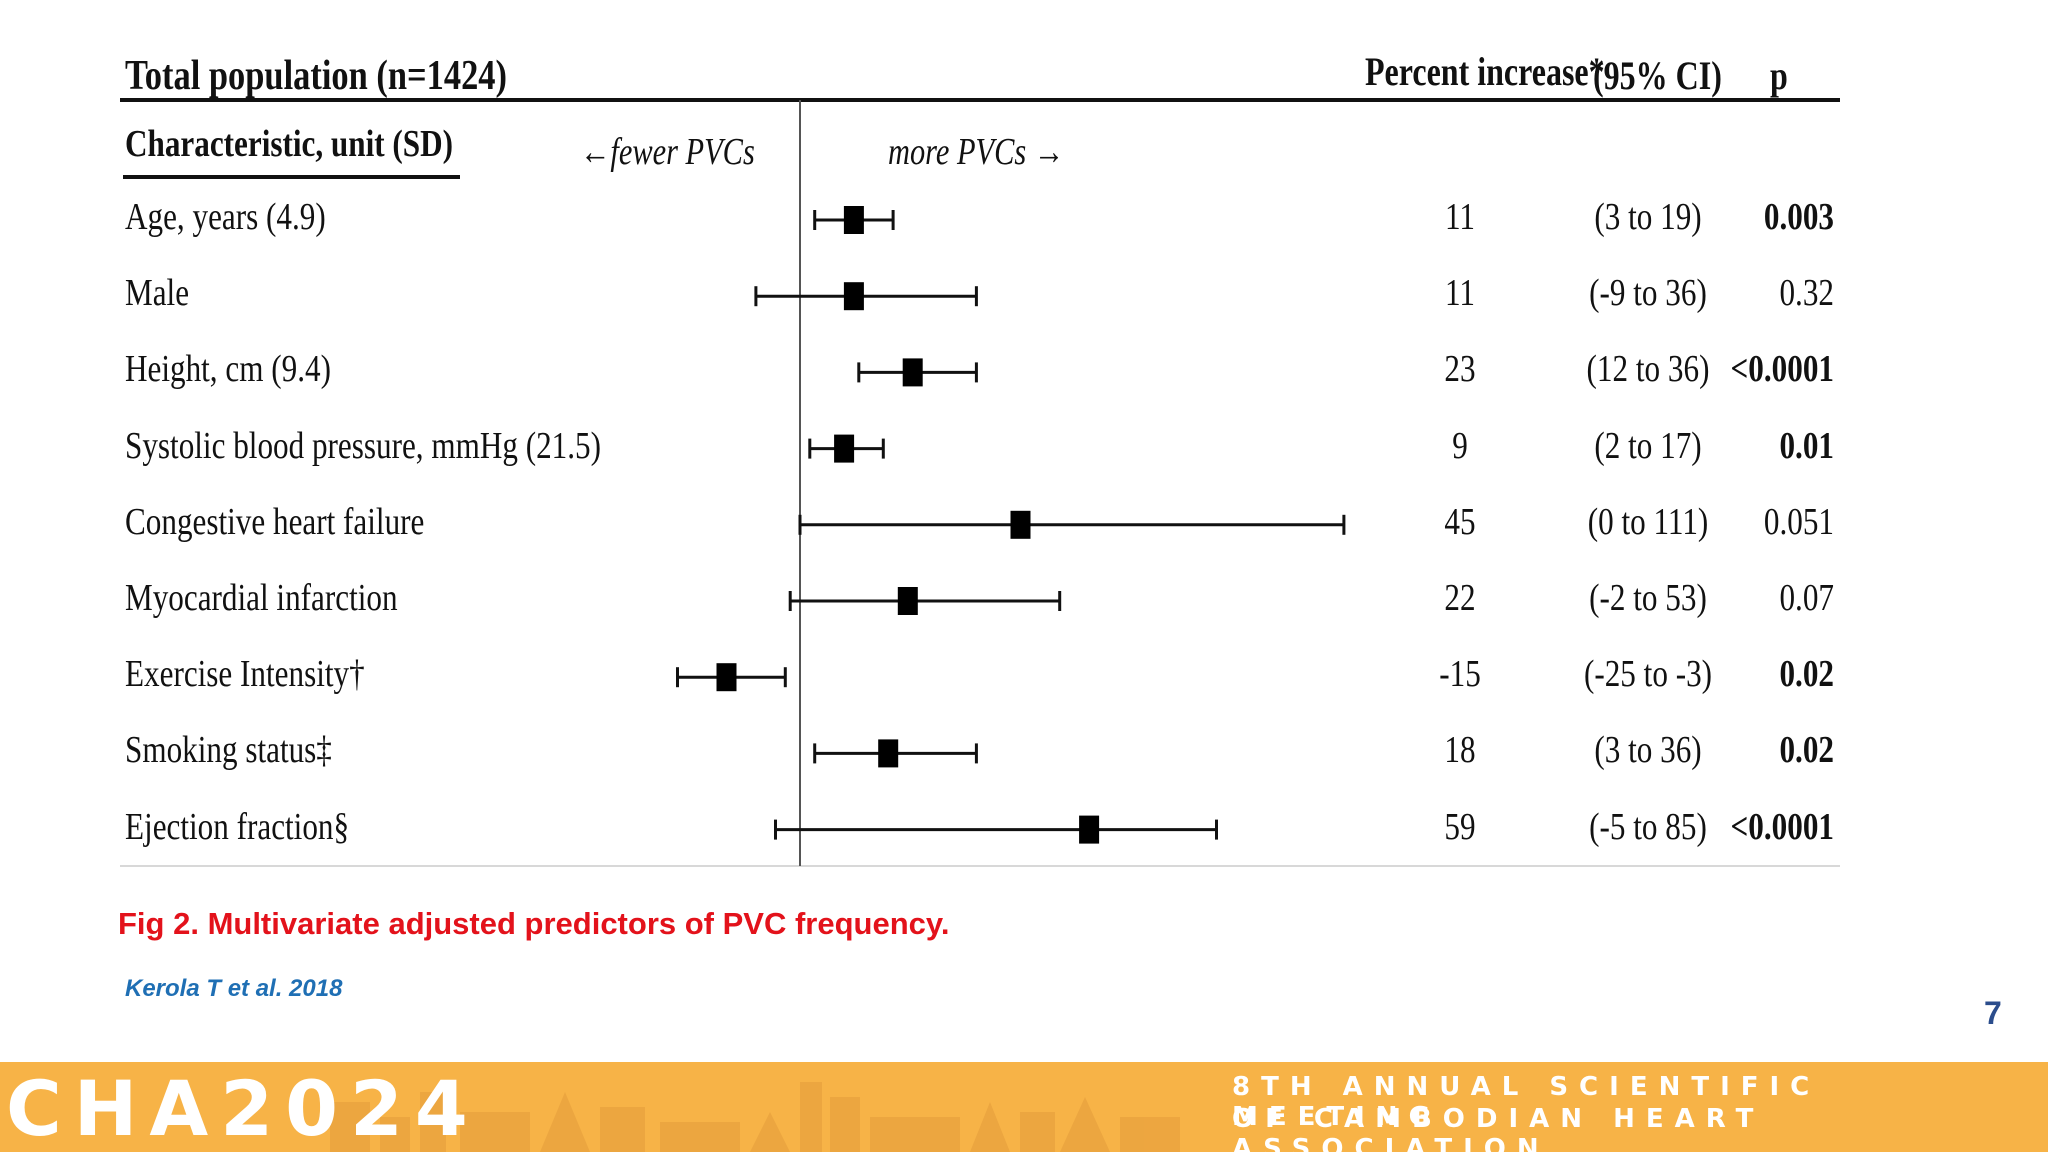 This screenshot has height=1152, width=2048. What do you see at coordinates (1460, 598) in the screenshot?
I see `percent-increase-value: 22` at bounding box center [1460, 598].